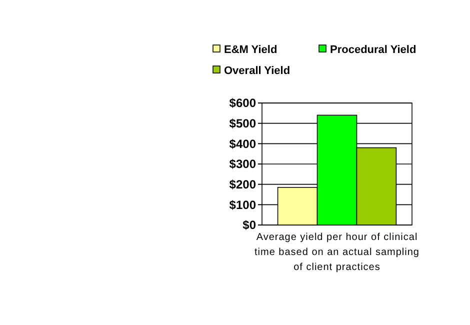 This screenshot has height=325, width=470. What do you see at coordinates (242, 143) in the screenshot?
I see `y-tick-label: $400` at bounding box center [242, 143].